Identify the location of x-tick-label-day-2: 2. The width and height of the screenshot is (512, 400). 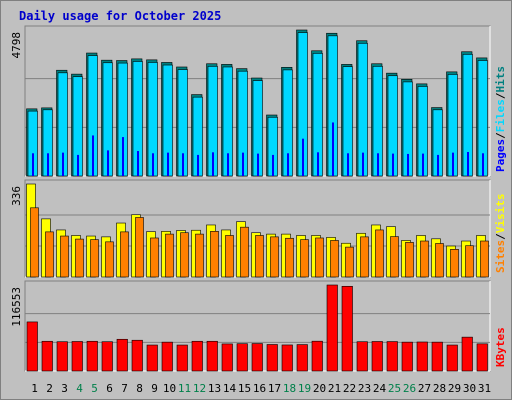
(49, 388).